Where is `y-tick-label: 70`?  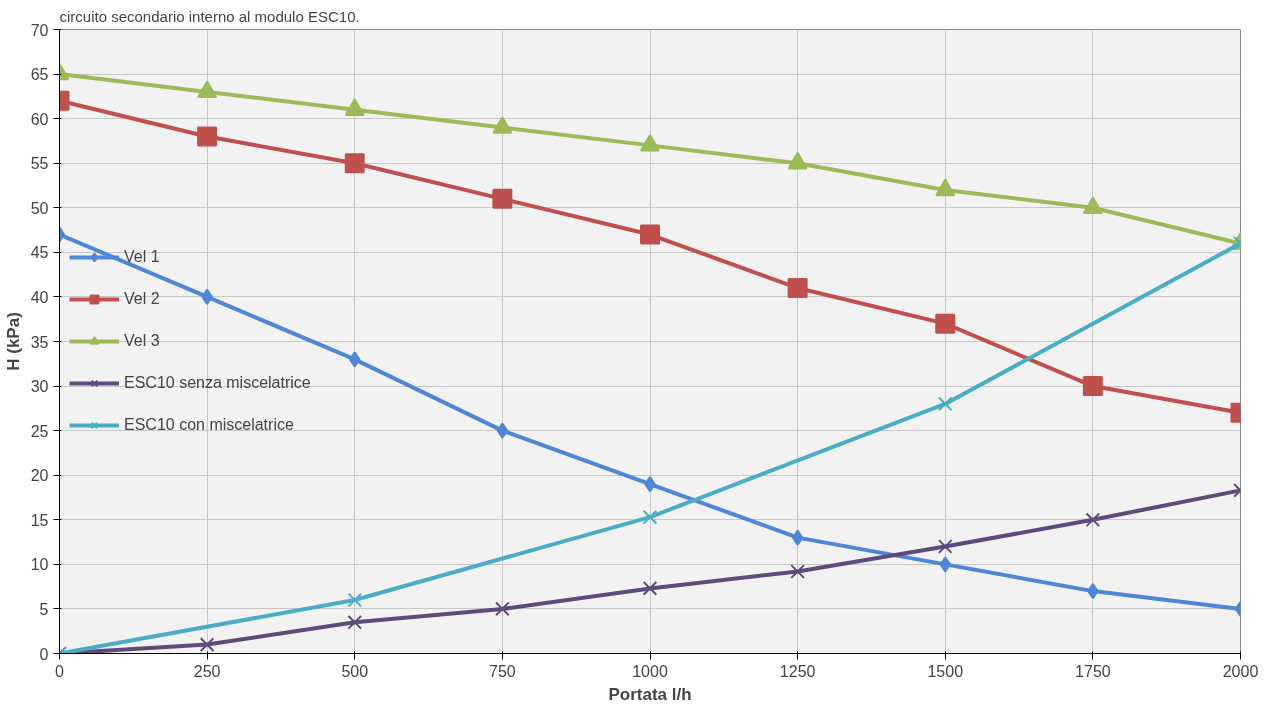 y-tick-label: 70 is located at coordinates (39, 30).